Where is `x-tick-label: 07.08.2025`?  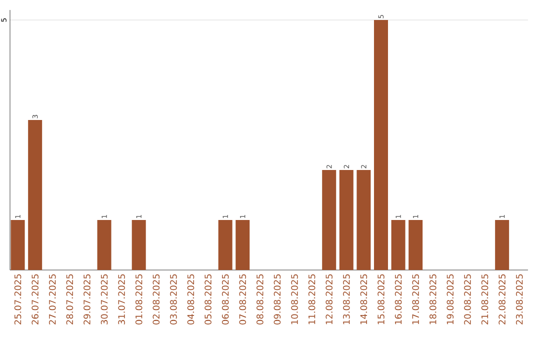
x-tick-label: 07.08.2025 is located at coordinates (242, 299).